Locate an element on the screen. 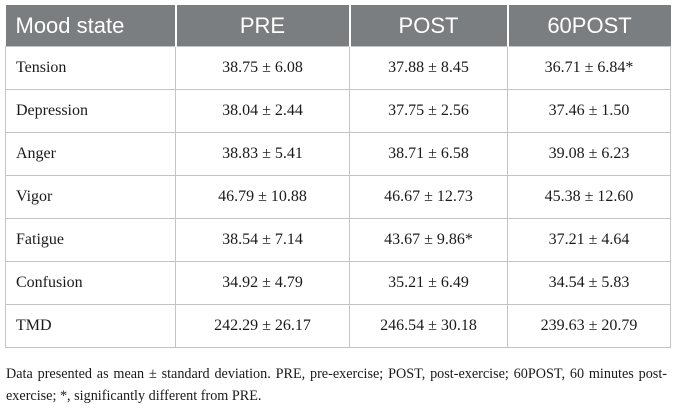 This screenshot has height=408, width=673. cell-post: 46.67 ± 12.73 is located at coordinates (428, 197).